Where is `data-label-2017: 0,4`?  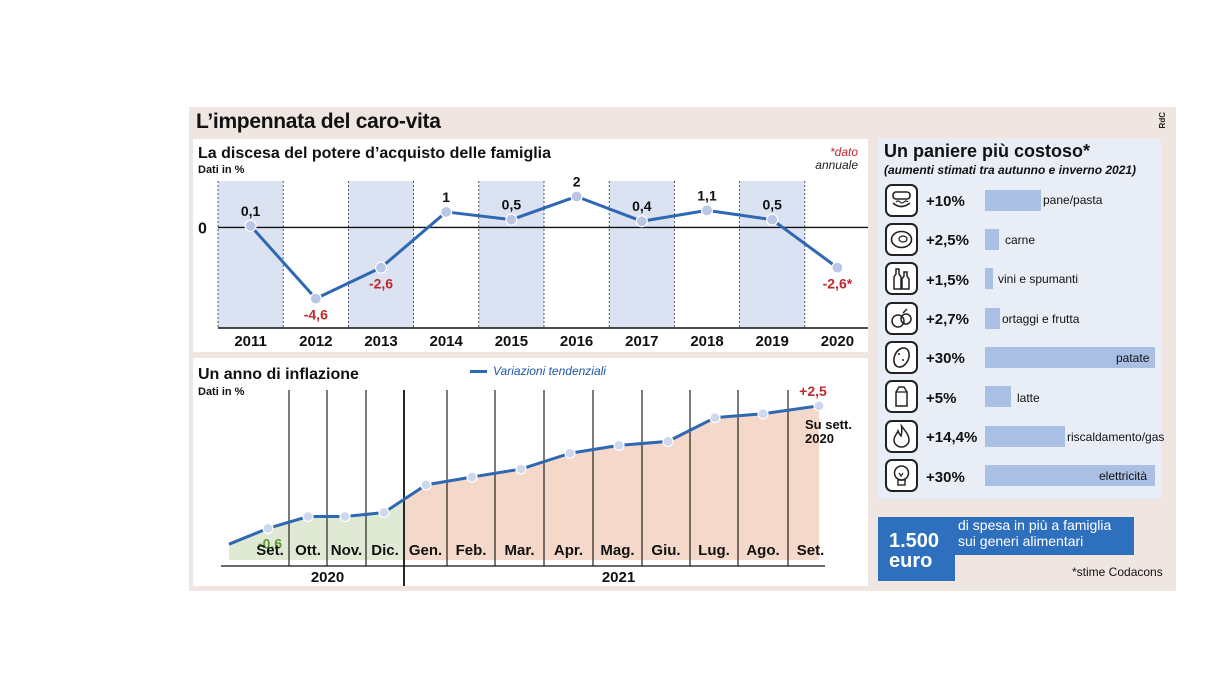 data-label-2017: 0,4 is located at coordinates (642, 206).